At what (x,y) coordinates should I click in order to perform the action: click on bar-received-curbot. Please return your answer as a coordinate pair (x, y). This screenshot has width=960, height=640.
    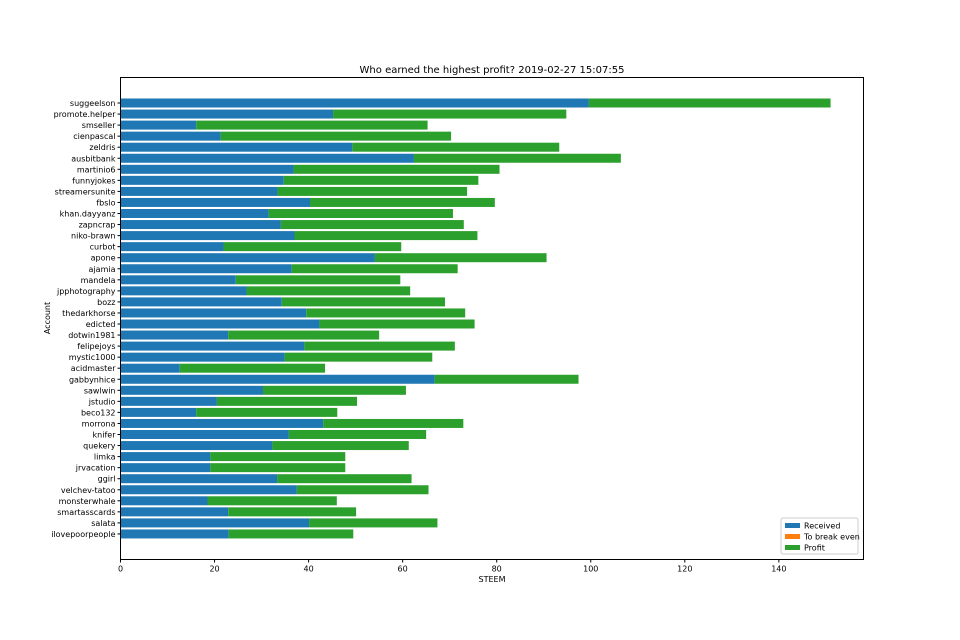
    Looking at the image, I should click on (172, 247).